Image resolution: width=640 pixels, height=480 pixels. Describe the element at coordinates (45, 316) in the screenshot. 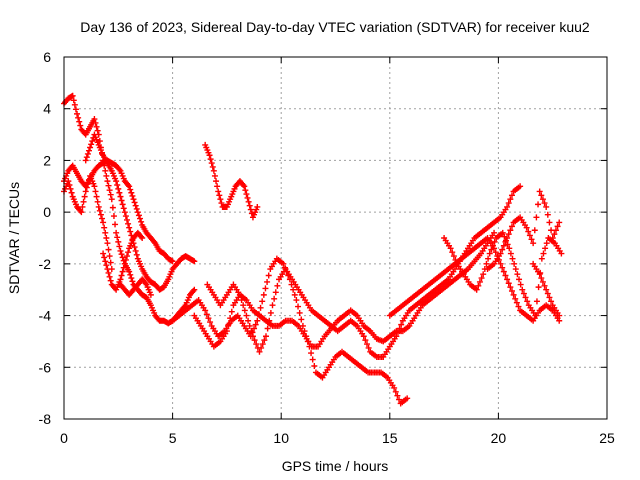

I see `y-tick-label: -4` at that location.